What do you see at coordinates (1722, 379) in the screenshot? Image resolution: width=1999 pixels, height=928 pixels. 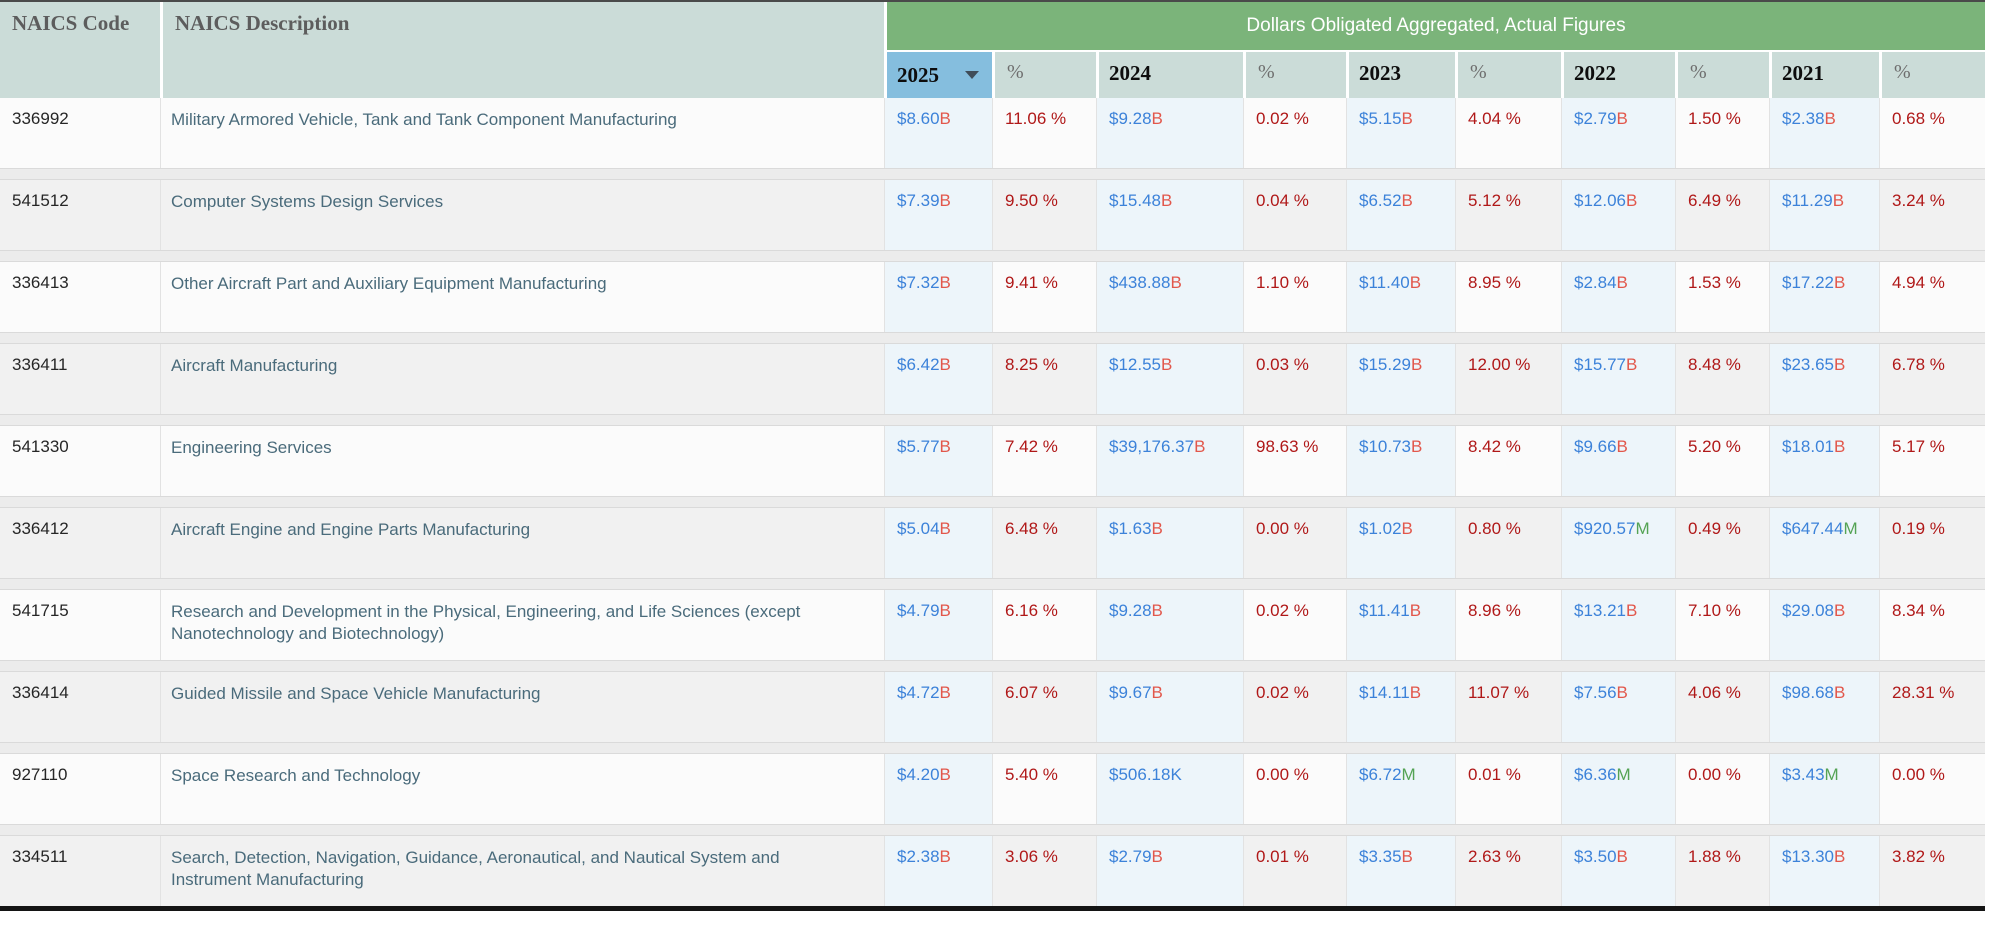 I see `percent-cell-2022: 8.48 %` at bounding box center [1722, 379].